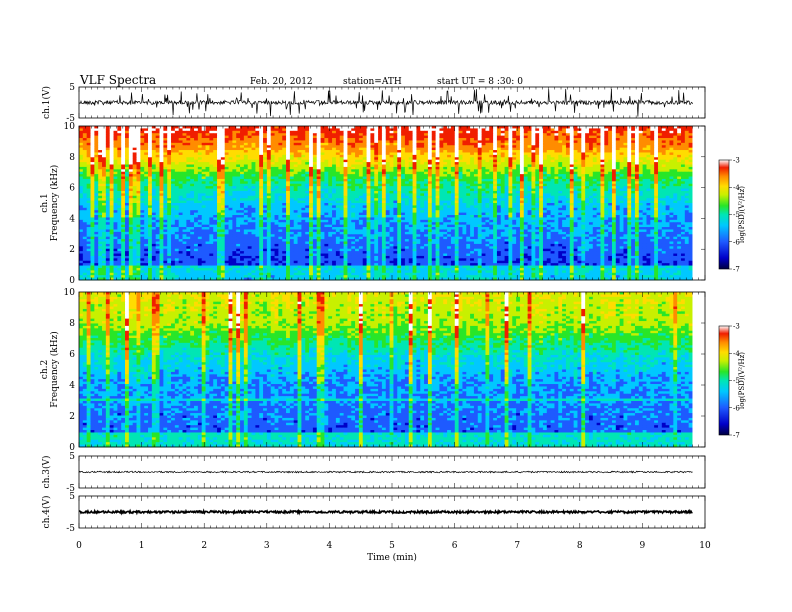 This screenshot has height=612, width=792. I want to click on ch1-ylabel: ch.1(V), so click(46, 102).